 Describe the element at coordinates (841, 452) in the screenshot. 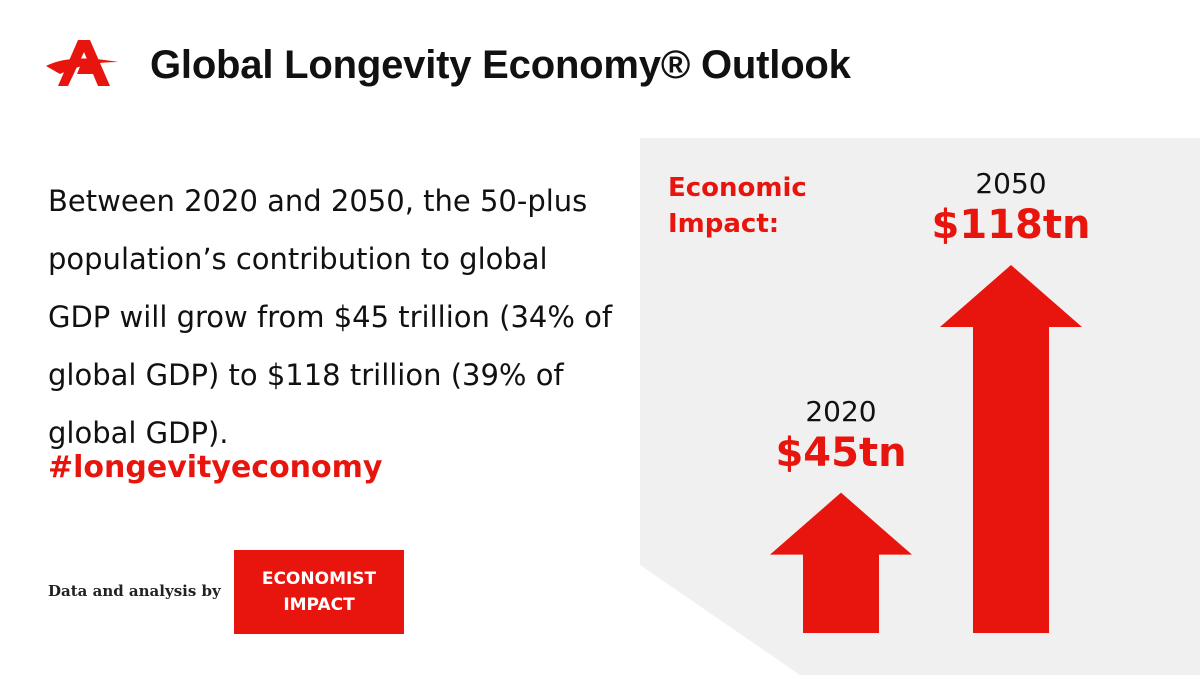

I see `value-label-2020: $45tn` at that location.